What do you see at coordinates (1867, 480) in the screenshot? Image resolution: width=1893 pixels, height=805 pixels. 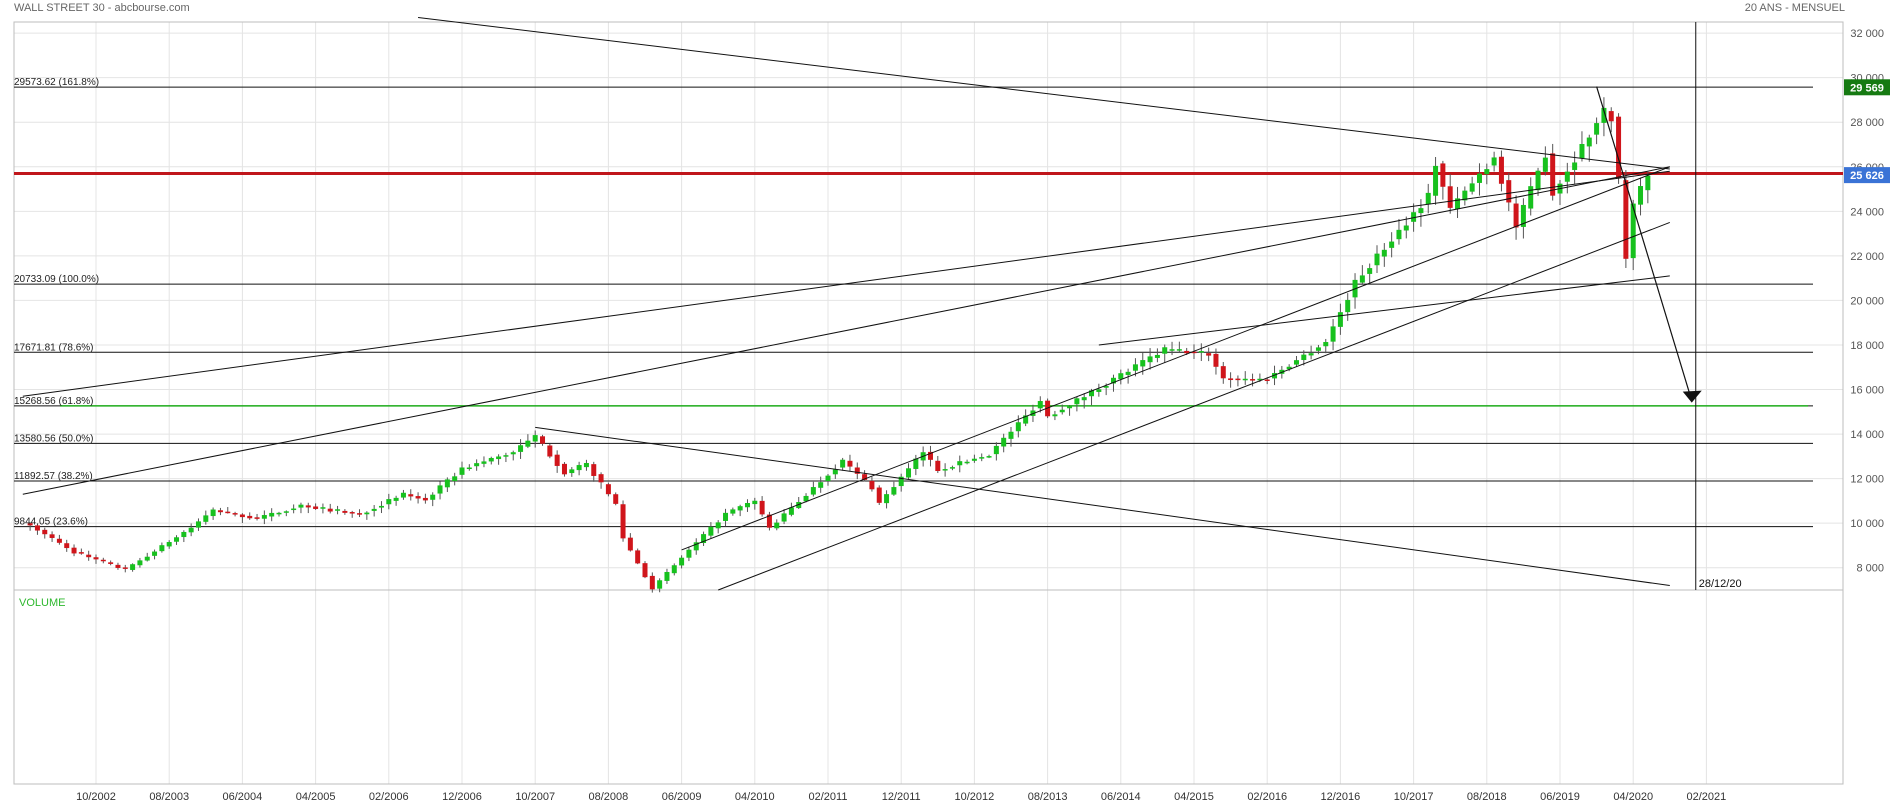 I see `y-tick-label: 12 000` at bounding box center [1867, 480].